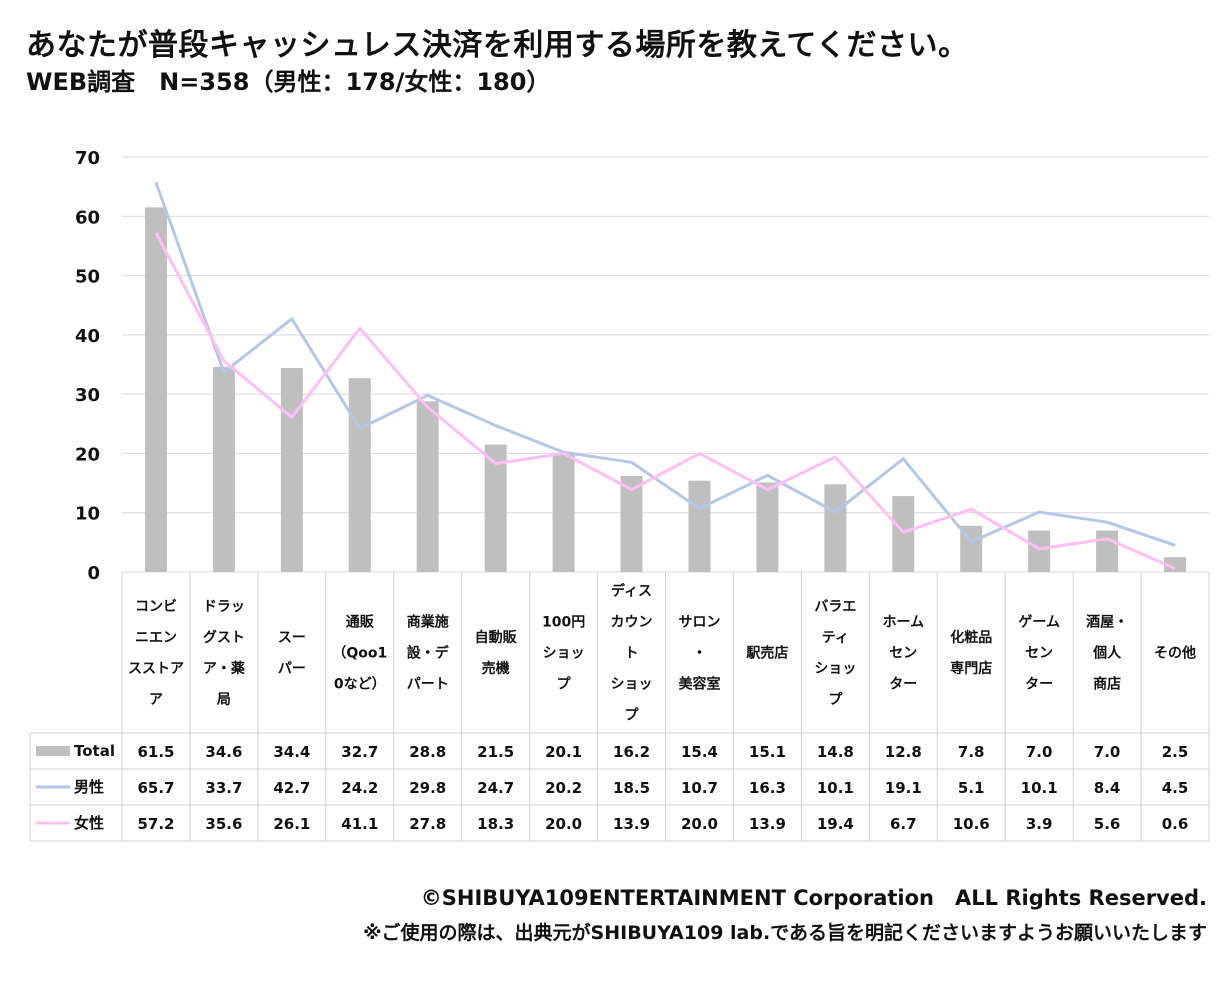  I want to click on category-label: 商店, so click(1107, 684).